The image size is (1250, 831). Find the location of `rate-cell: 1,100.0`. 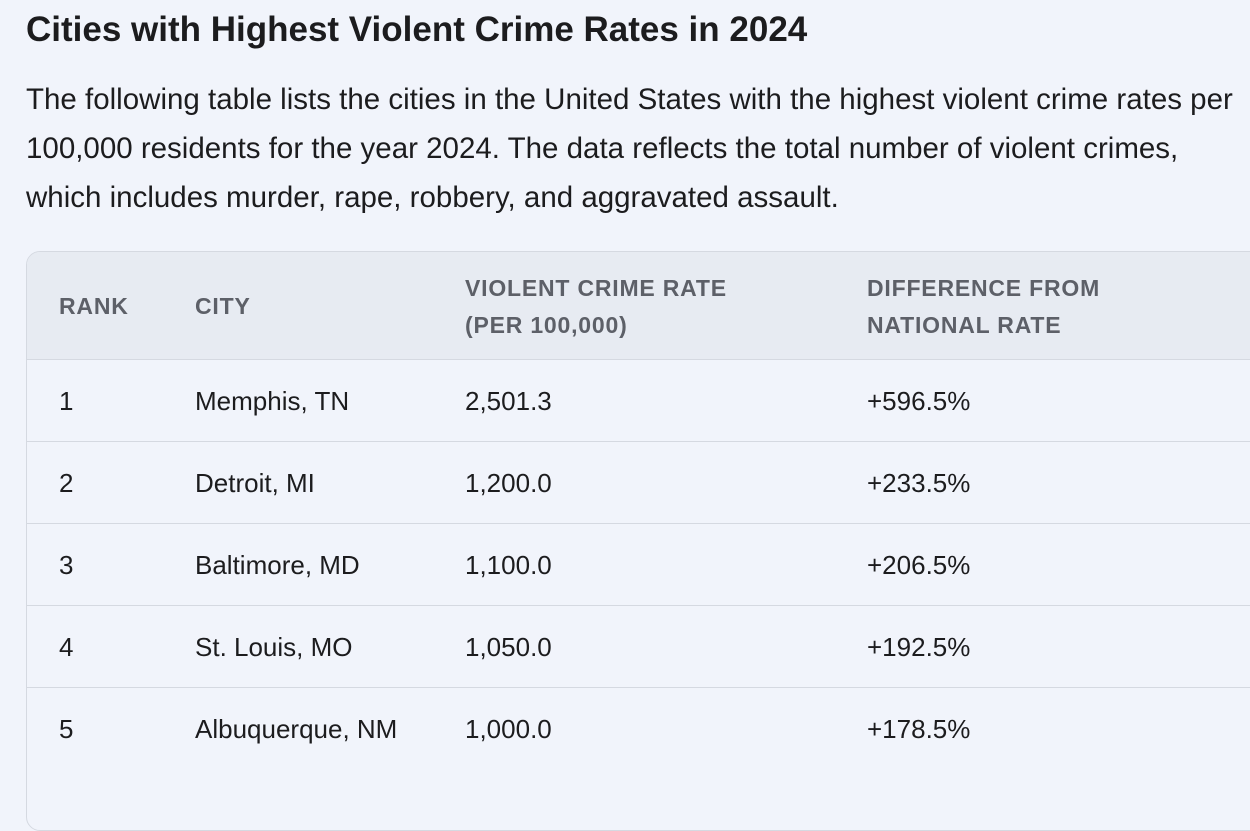

rate-cell: 1,100.0 is located at coordinates (508, 565).